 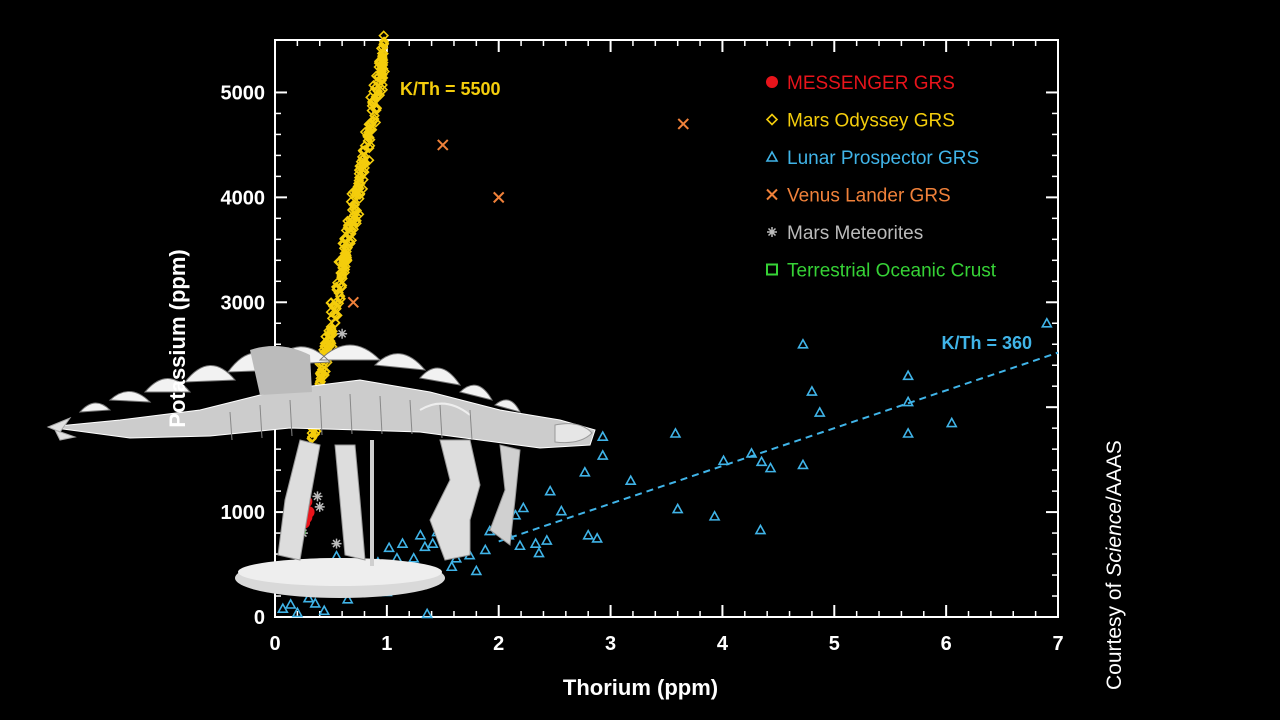 What do you see at coordinates (946, 644) in the screenshot?
I see `x-tick-label: 6` at bounding box center [946, 644].